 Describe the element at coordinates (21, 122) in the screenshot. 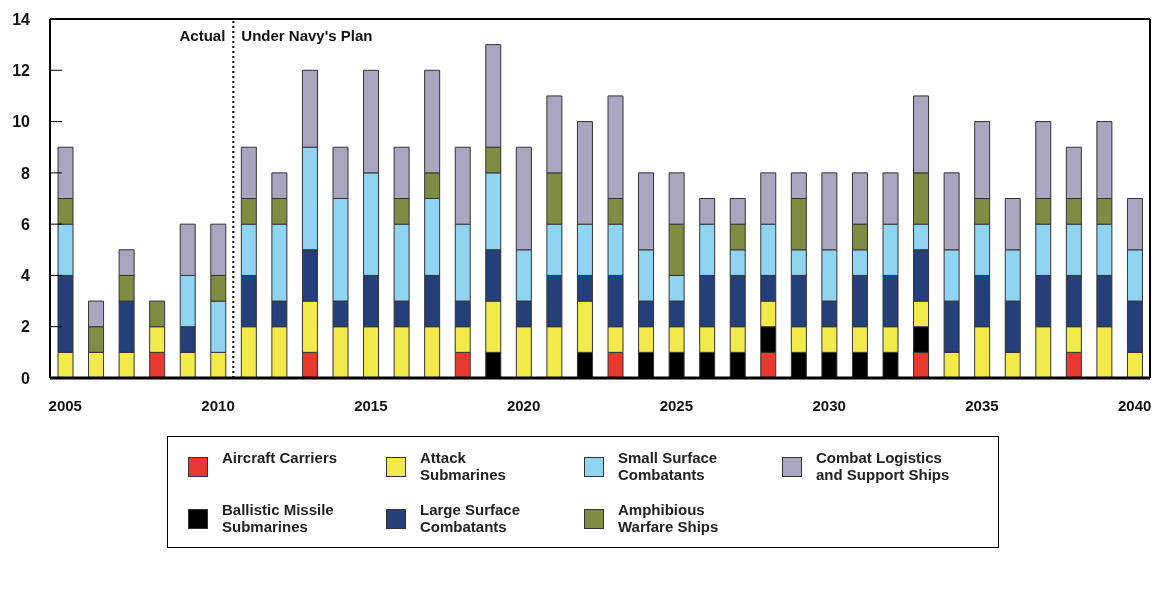

I see `y-tick-label: 10` at that location.